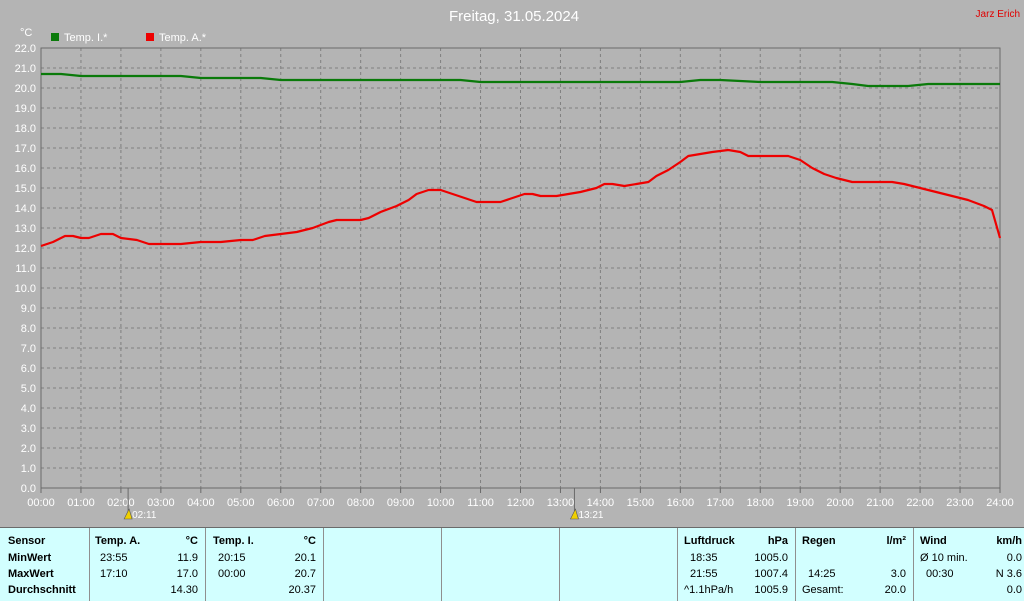  What do you see at coordinates (187, 574) in the screenshot?
I see `temp-a-max-value: 17.0` at bounding box center [187, 574].